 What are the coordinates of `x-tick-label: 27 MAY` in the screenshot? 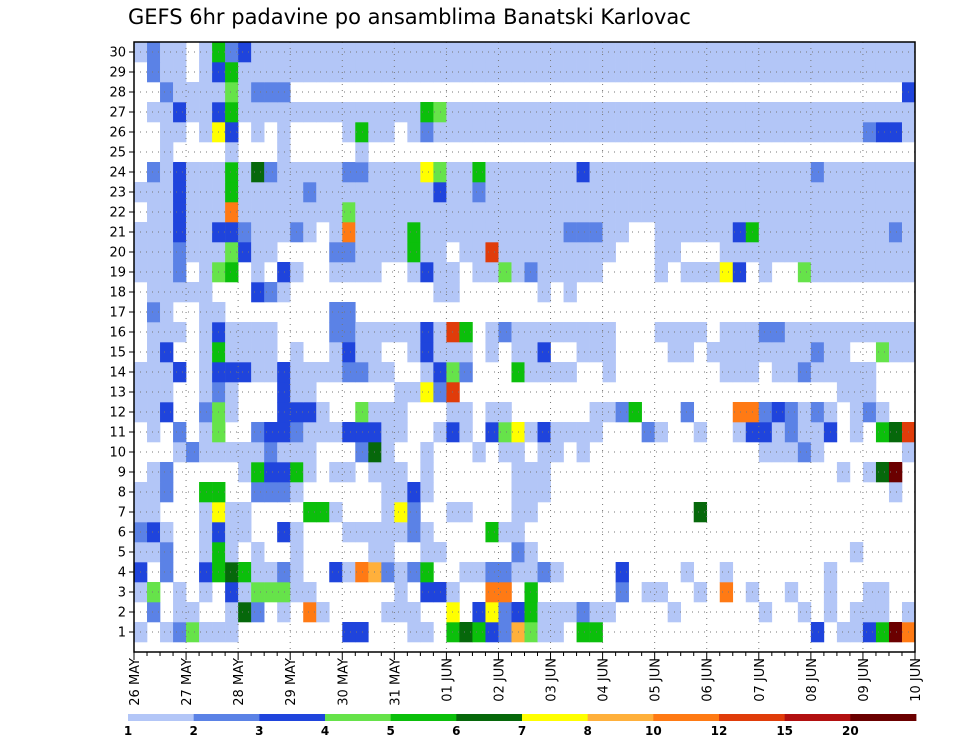 It's located at (187, 682).